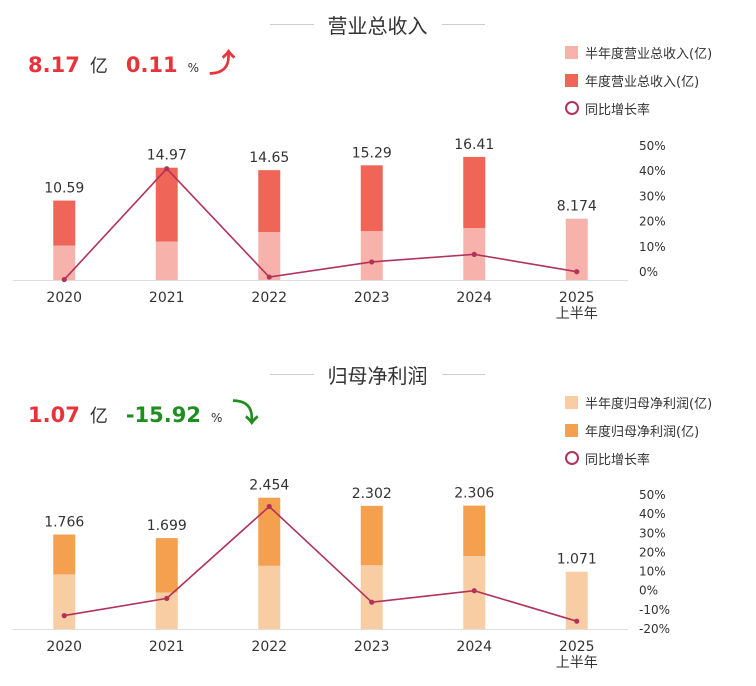 The image size is (756, 686). I want to click on profit-kpi-growth: -15.92, so click(163, 415).